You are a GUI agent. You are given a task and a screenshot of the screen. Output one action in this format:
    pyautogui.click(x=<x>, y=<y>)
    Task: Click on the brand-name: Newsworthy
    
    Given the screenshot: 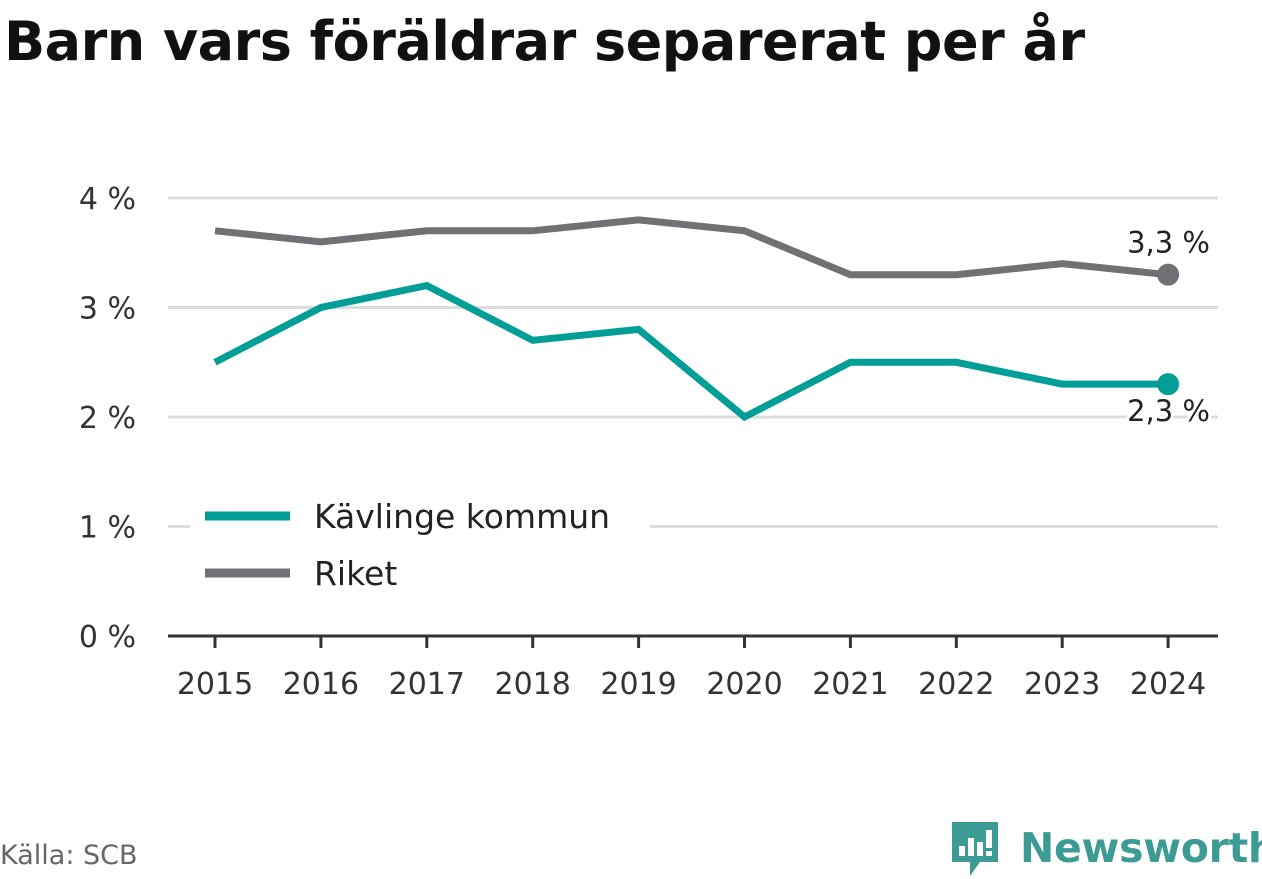 What is the action you would take?
    pyautogui.click(x=1141, y=848)
    